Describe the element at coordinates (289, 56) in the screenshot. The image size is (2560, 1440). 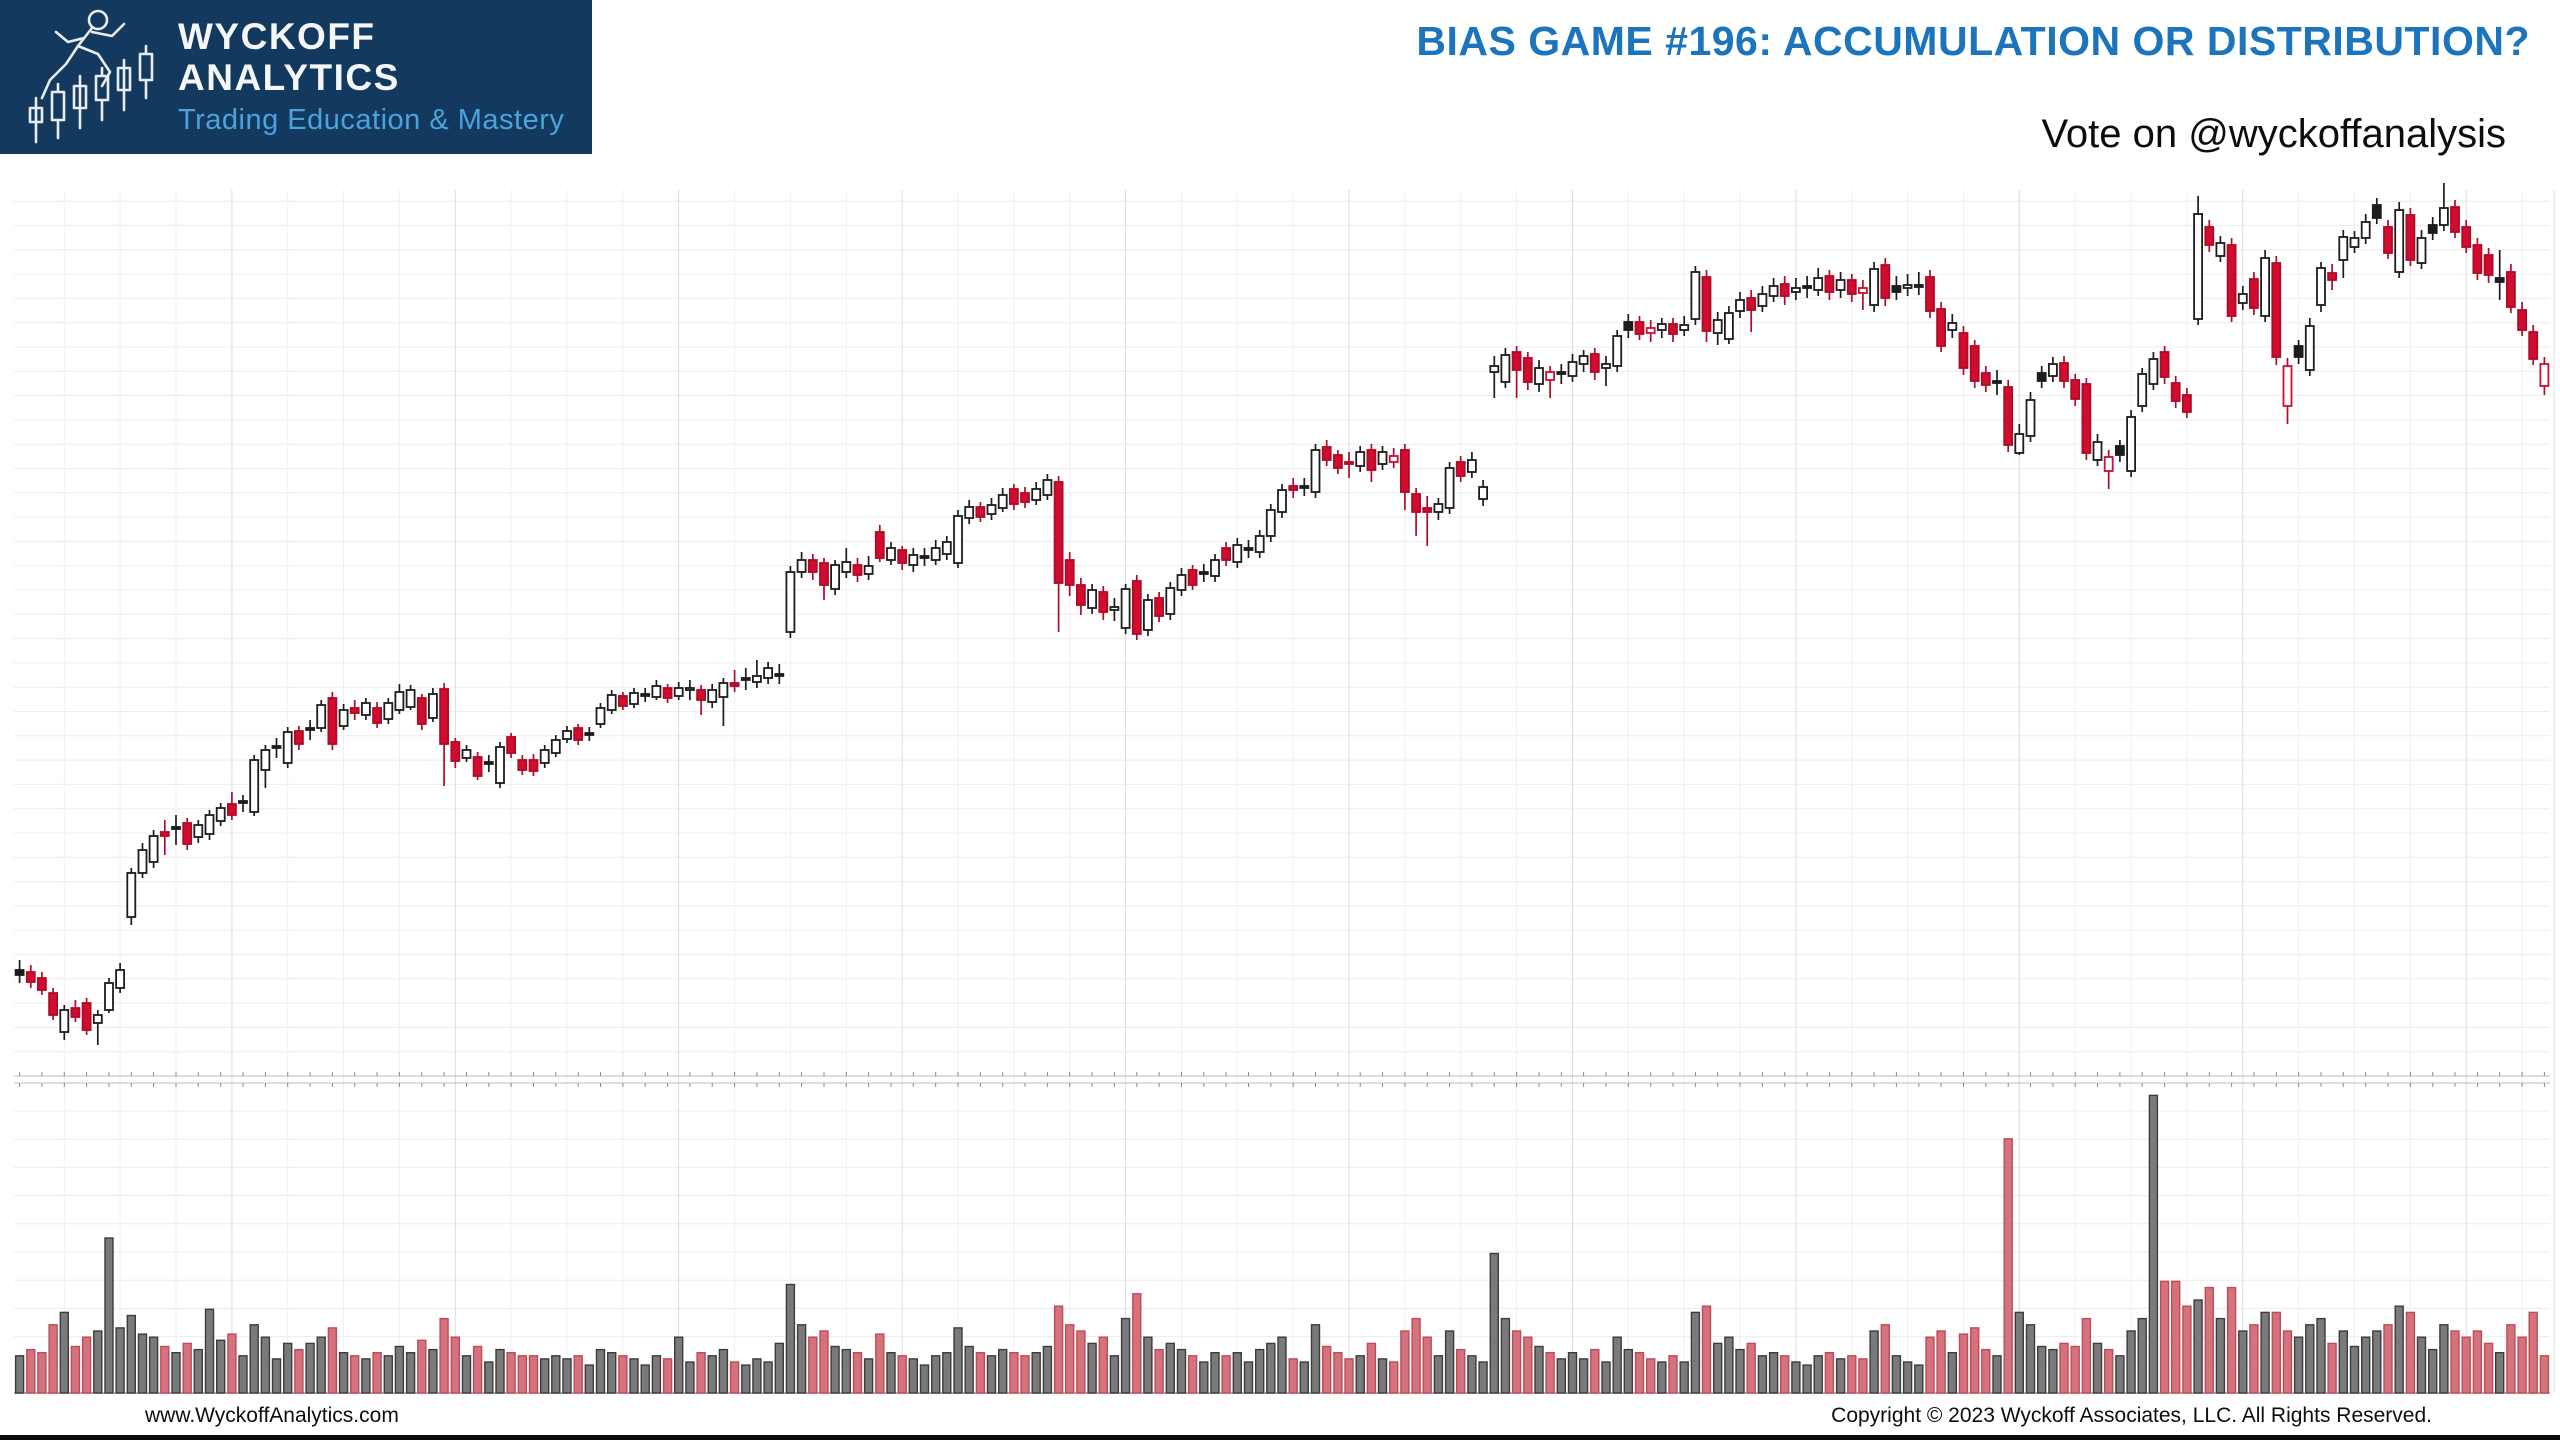
I see `brand-name: WYCKOFF ANALYTICS` at that location.